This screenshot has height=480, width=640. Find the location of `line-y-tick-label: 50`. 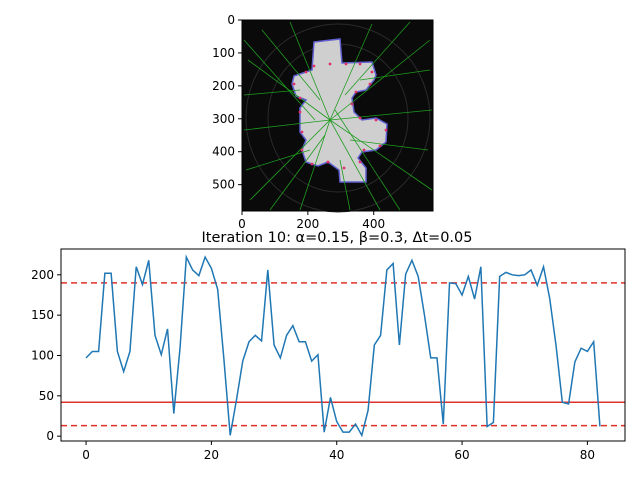

line-y-tick-label: 50 is located at coordinates (46, 396).